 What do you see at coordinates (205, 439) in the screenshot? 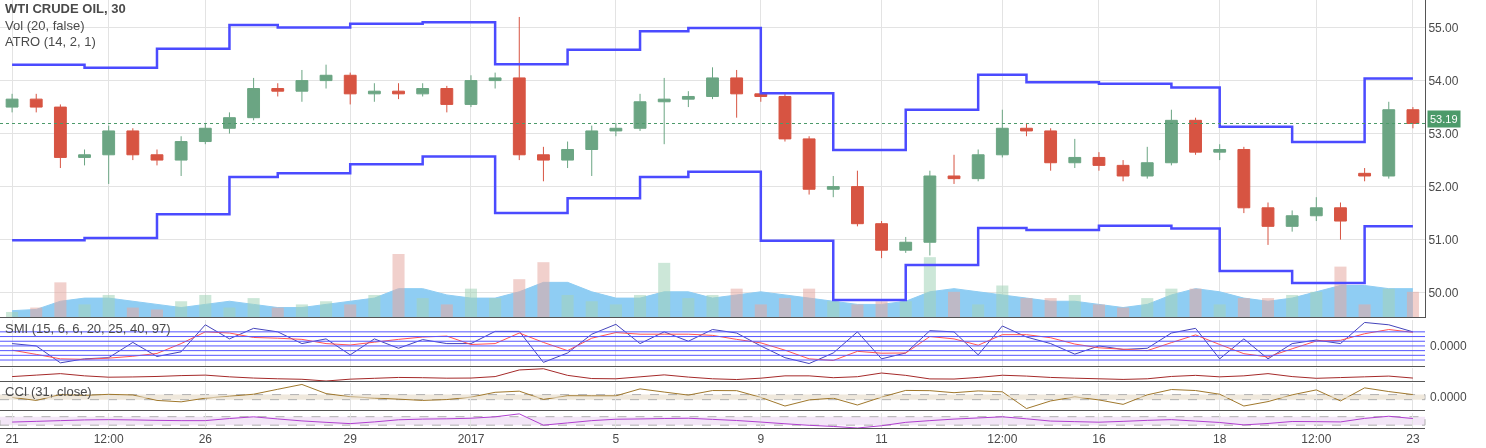
I see `x-tick-label: 26` at bounding box center [205, 439].